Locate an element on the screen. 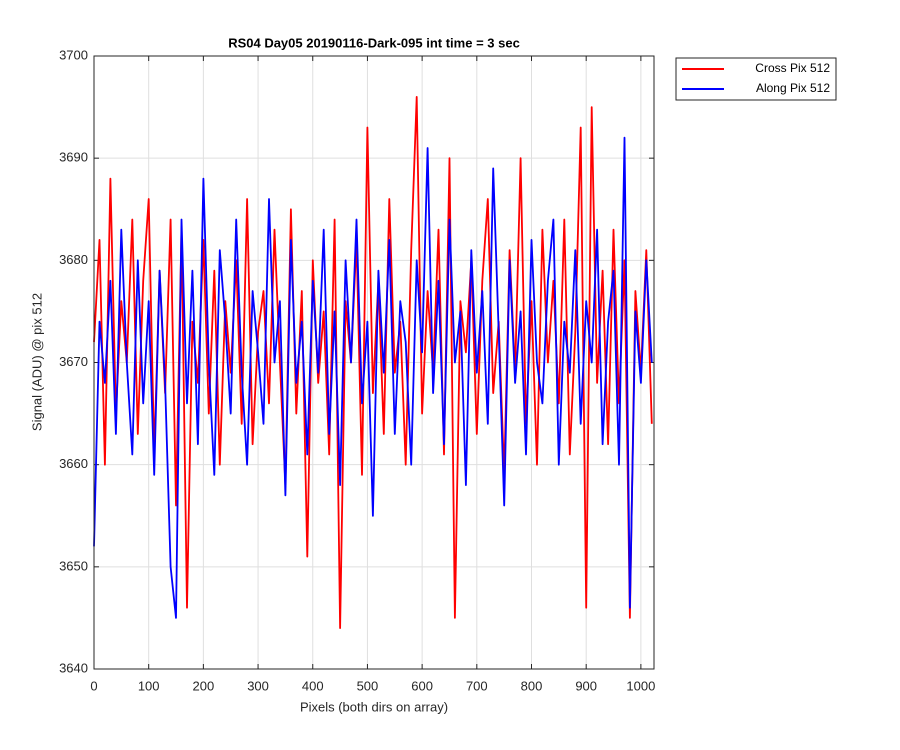 This screenshot has width=900, height=750. x-tick-label: 100 is located at coordinates (149, 685).